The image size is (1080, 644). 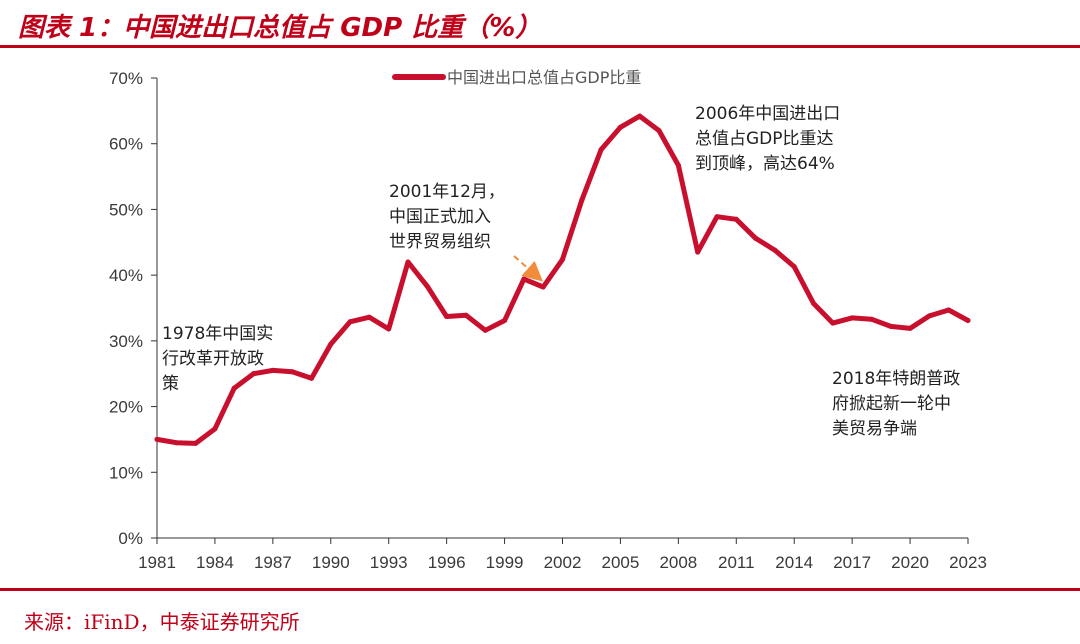 I want to click on bottom-divider, so click(x=540, y=589).